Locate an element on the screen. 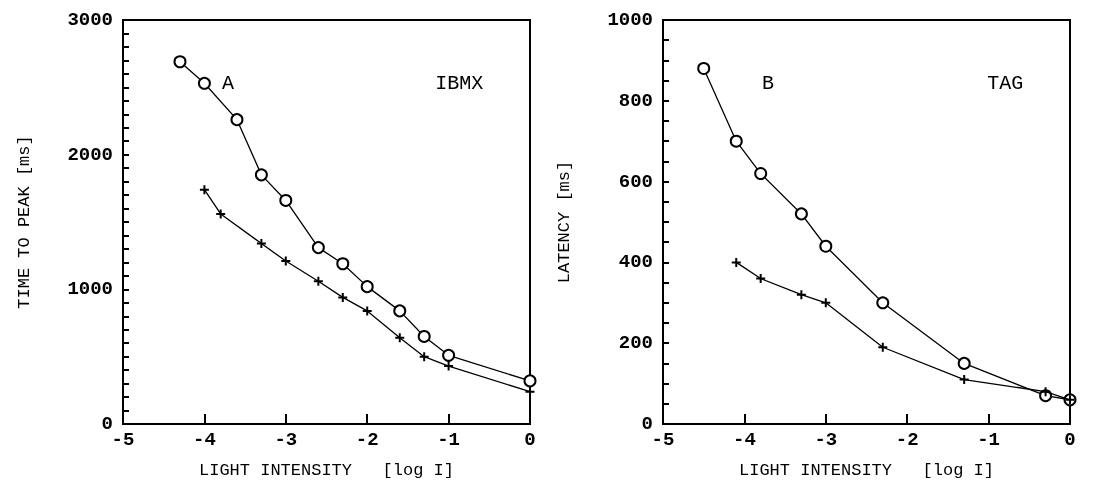 The image size is (1097, 489). annotation: B is located at coordinates (768, 83).